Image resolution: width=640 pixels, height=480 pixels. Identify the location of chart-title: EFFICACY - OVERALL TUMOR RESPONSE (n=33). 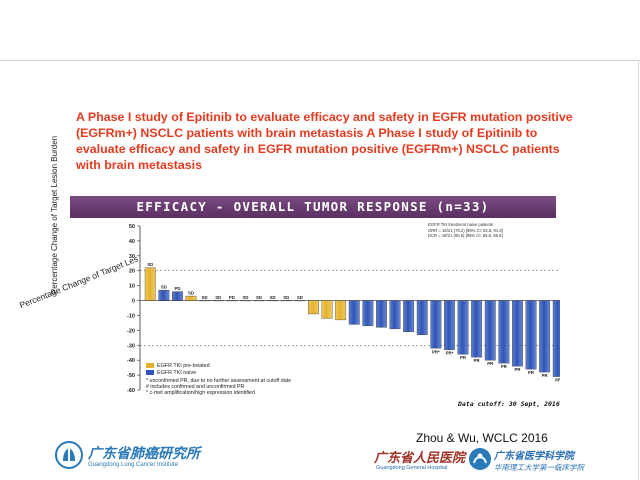
(313, 206).